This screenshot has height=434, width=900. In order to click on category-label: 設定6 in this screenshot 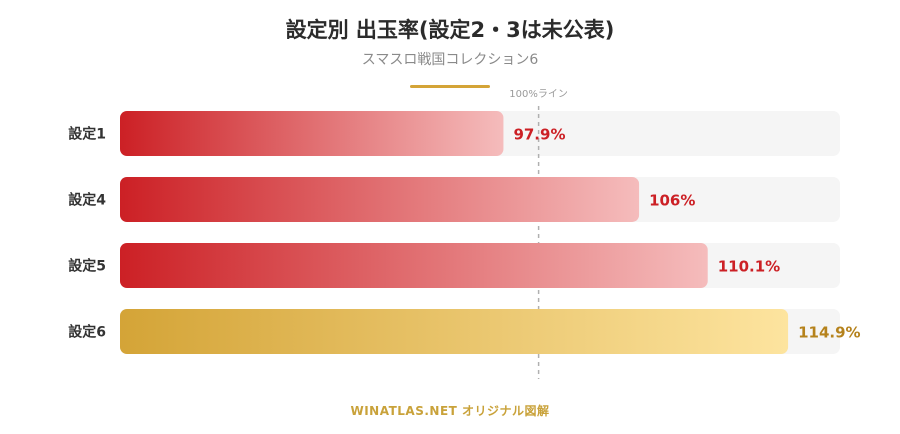, I will do `click(87, 332)`.